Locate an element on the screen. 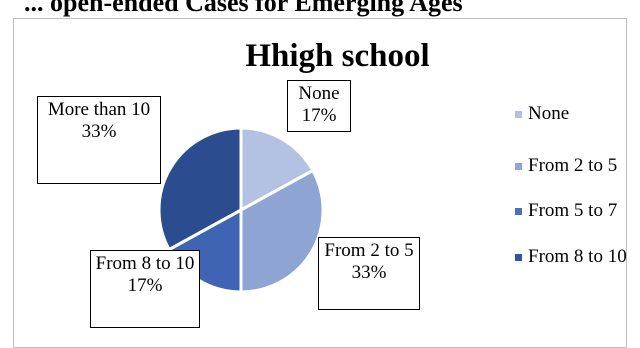 The image size is (640, 348). slice-label-1: From 2 to 5 33% is located at coordinates (369, 273).